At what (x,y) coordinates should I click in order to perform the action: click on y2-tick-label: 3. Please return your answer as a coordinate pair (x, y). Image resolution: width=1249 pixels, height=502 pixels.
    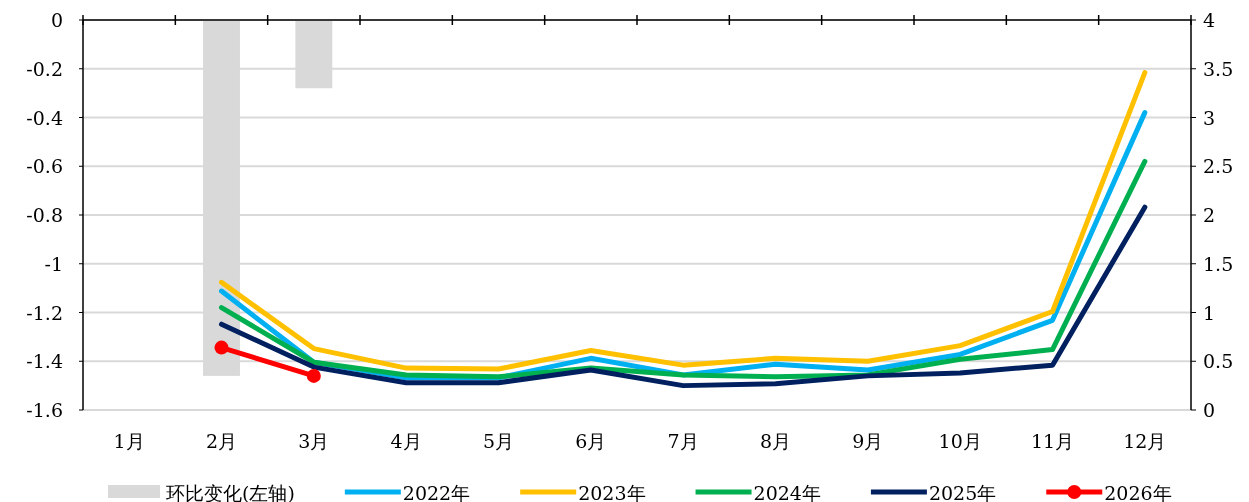
    Looking at the image, I should click on (1209, 117).